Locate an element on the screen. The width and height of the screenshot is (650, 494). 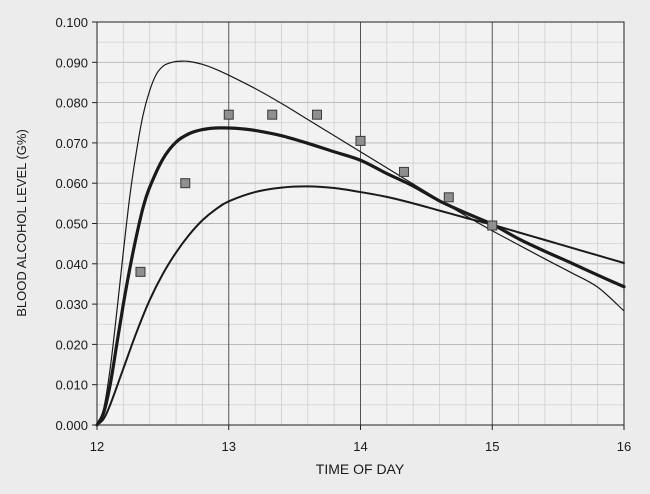
y-tick-label: 0.020 is located at coordinates (71, 344).